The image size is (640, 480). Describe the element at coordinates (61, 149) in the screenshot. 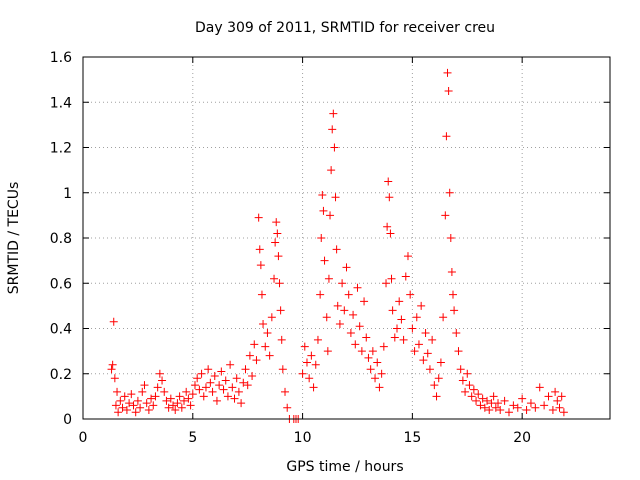

I see `y-tick-label: 1.2` at that location.